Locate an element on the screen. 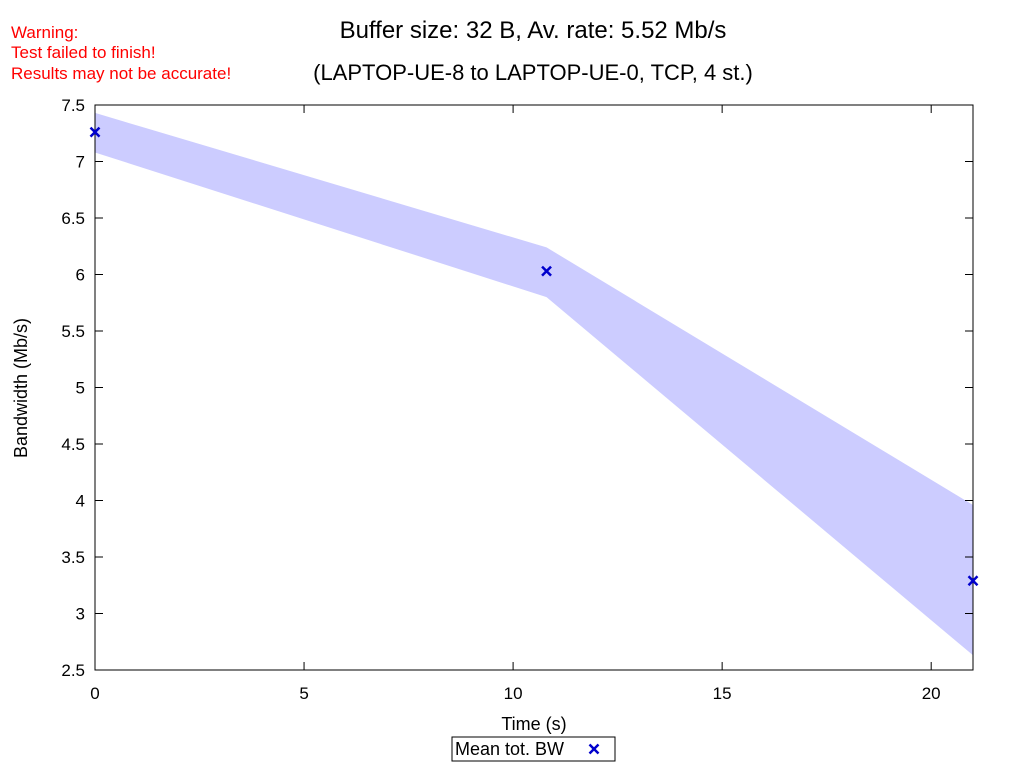  warning-message: Test failed to finish! is located at coordinates (83, 52).